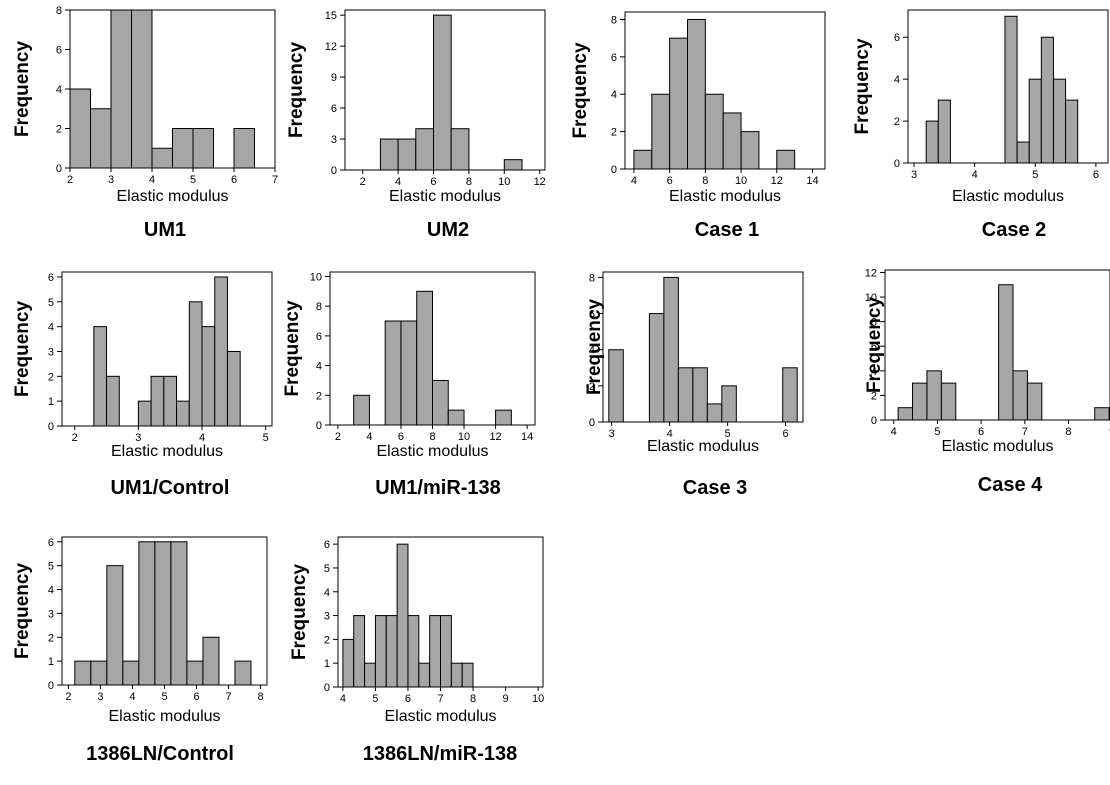 The image size is (1110, 785). I want to click on histogram-panel: 024681012456789FrequencyElastic modulus, so click(987, 361).